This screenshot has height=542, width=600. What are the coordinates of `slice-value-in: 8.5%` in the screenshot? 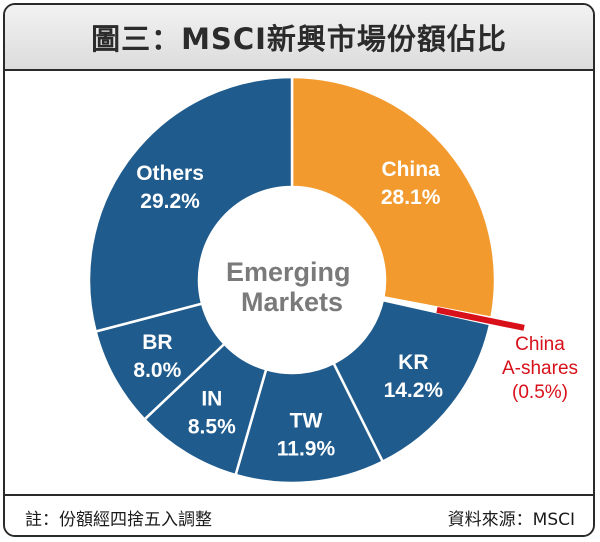 It's located at (212, 426).